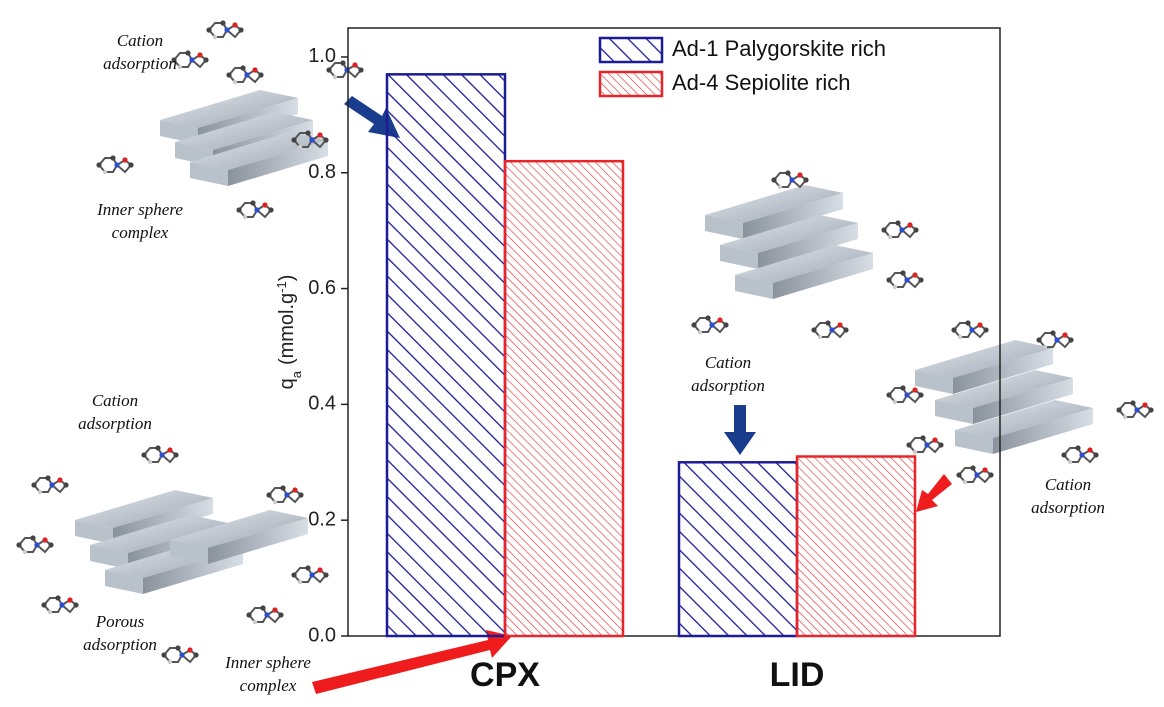 Image resolution: width=1164 pixels, height=707 pixels. I want to click on legend-label: Ad-4 Sepiolite rich, so click(761, 82).